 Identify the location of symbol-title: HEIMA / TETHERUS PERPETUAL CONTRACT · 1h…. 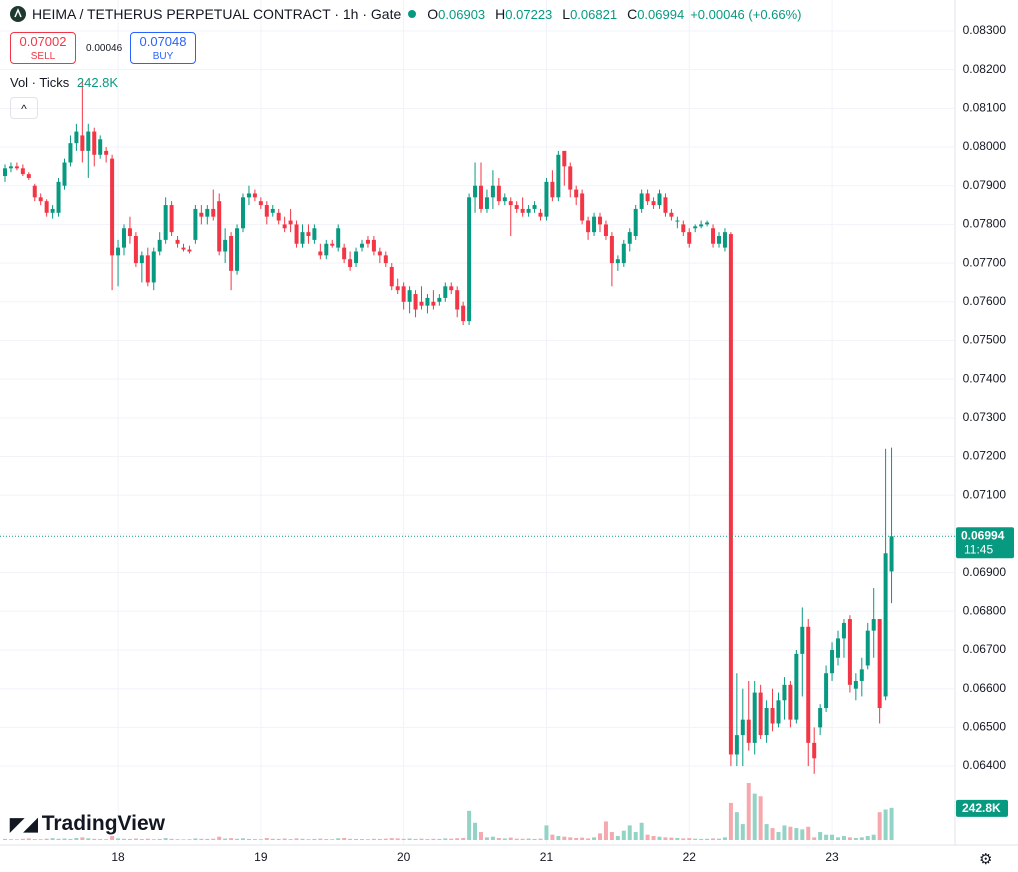
(217, 14).